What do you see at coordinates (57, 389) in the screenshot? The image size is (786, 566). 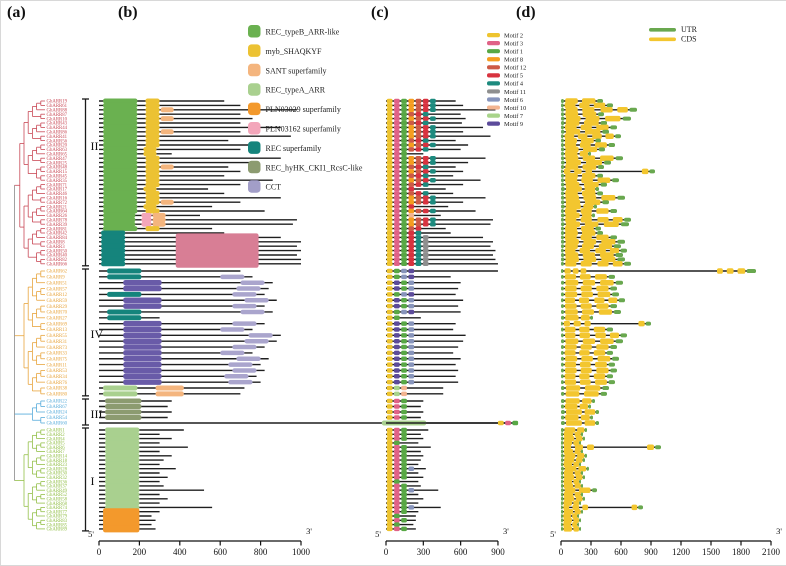 I see `gene-label: GhARR38` at bounding box center [57, 389].